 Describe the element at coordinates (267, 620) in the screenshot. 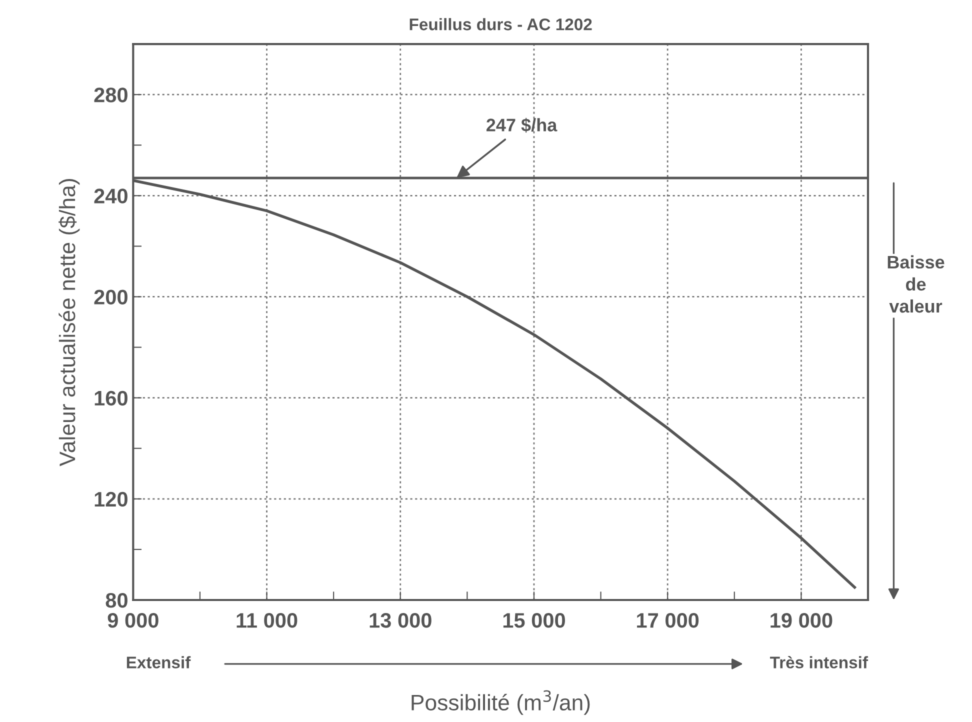

I see `x-tick-label: 11 000` at that location.